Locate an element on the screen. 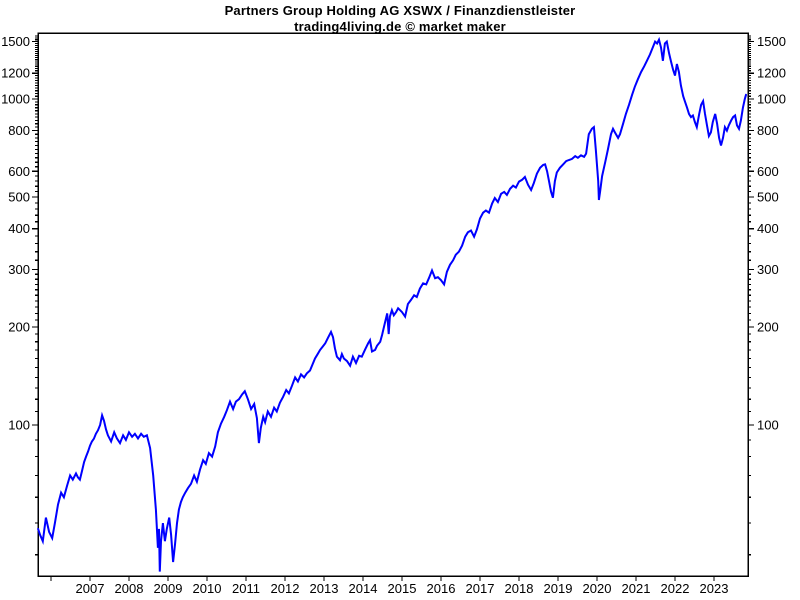 The height and width of the screenshot is (600, 800). x-year-label: 2018 is located at coordinates (519, 588).